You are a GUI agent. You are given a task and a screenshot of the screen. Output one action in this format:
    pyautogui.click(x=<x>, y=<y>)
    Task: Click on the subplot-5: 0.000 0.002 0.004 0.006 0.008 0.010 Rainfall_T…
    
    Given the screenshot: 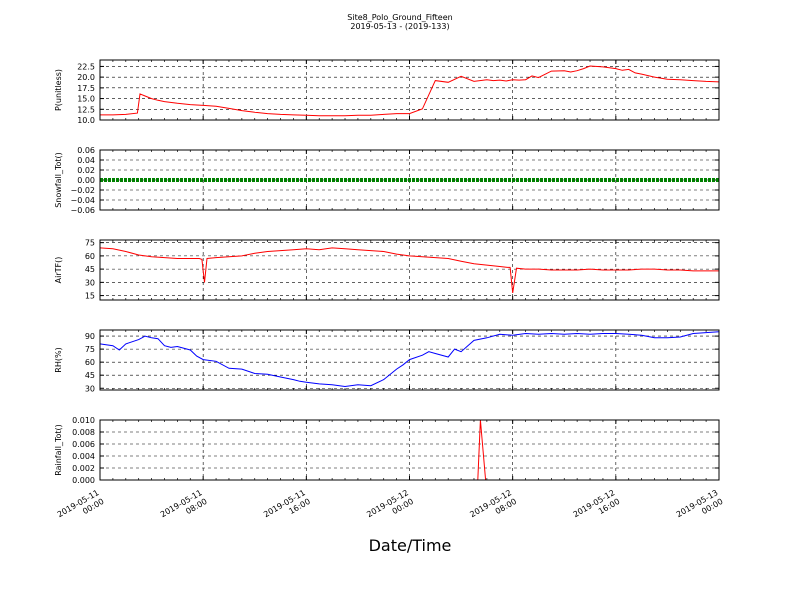 What is the action you would take?
    pyautogui.click(x=387, y=450)
    